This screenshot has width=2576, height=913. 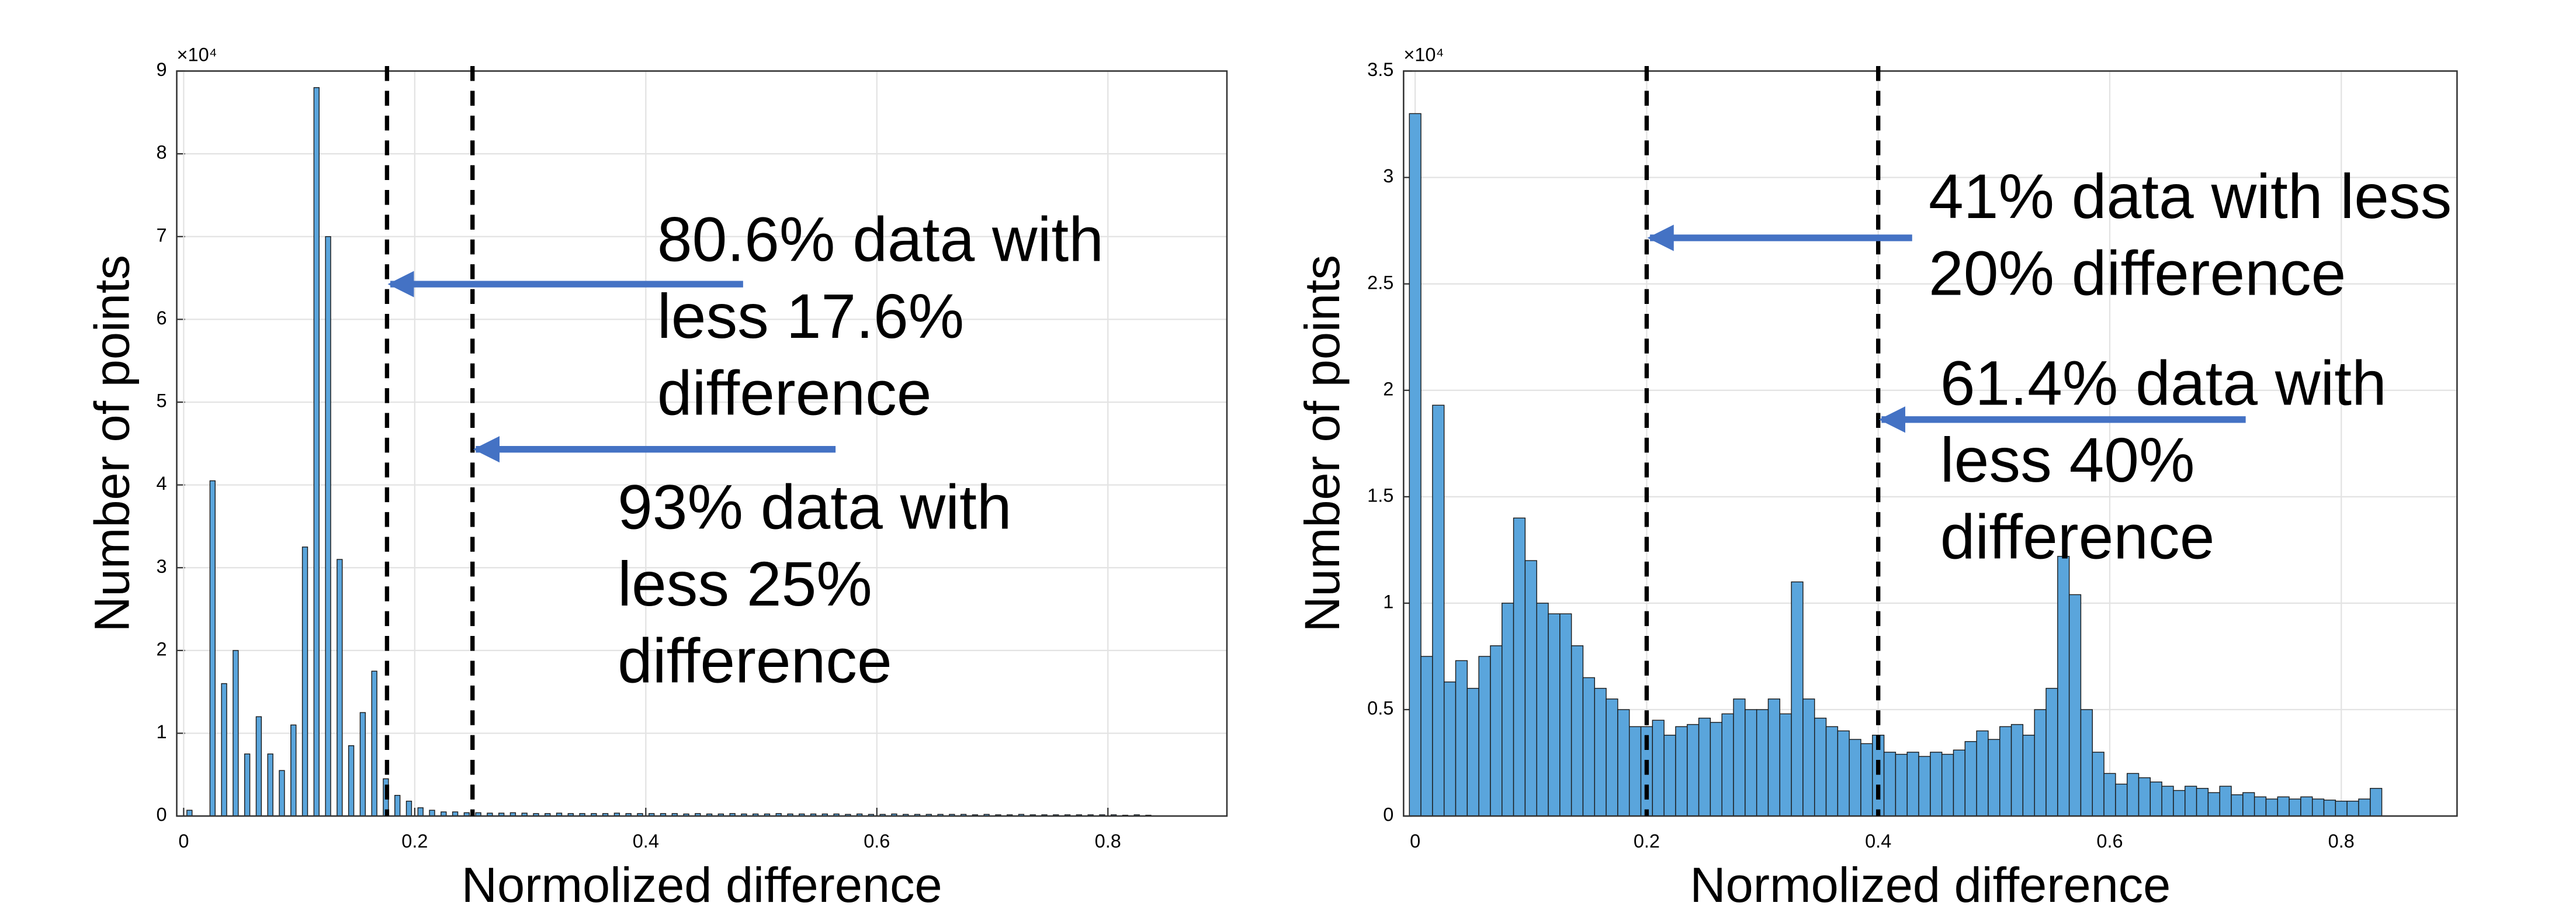 I want to click on y-tick-label: 3.5, so click(x=1380, y=69).